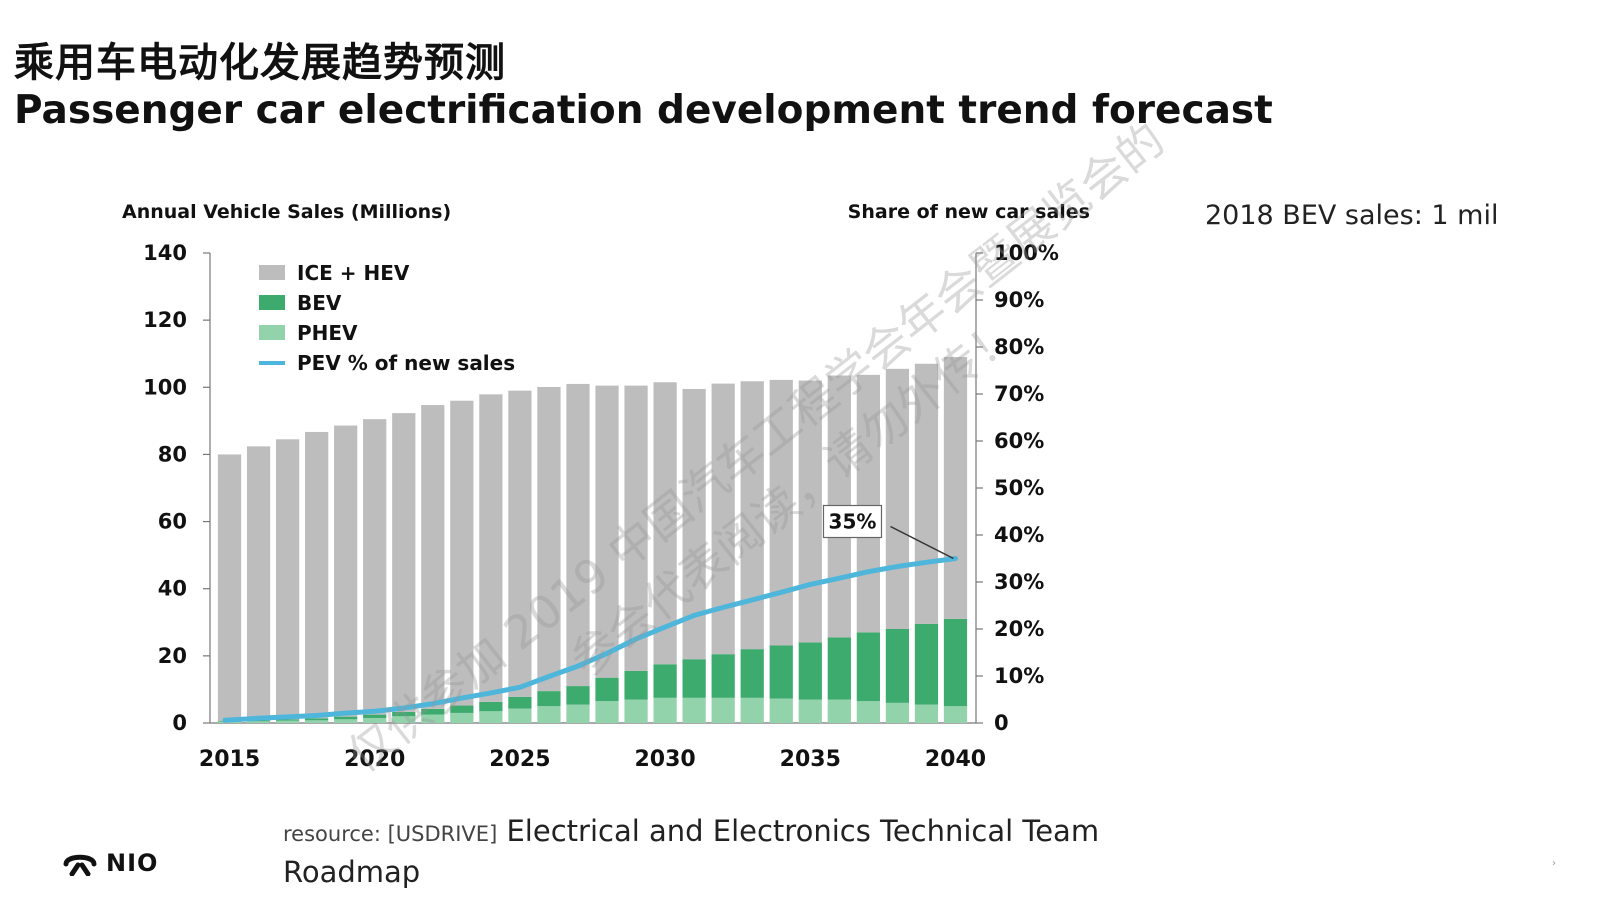 The image size is (1600, 900). I want to click on x-tick-label: 2015, so click(229, 759).